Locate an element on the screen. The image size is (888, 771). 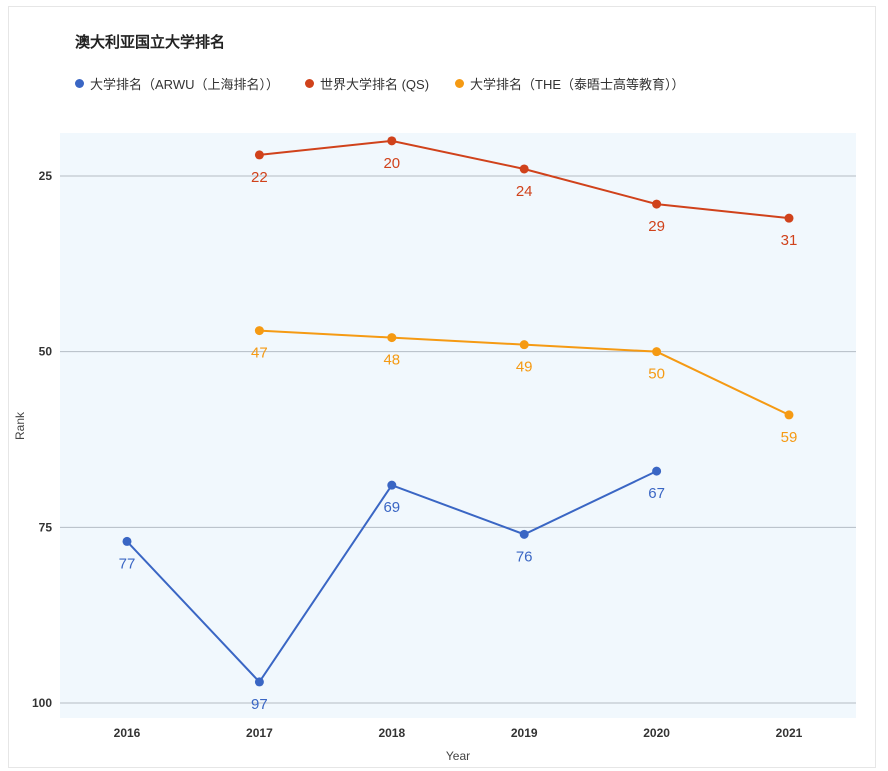
data-label: 49 is located at coordinates (524, 367).